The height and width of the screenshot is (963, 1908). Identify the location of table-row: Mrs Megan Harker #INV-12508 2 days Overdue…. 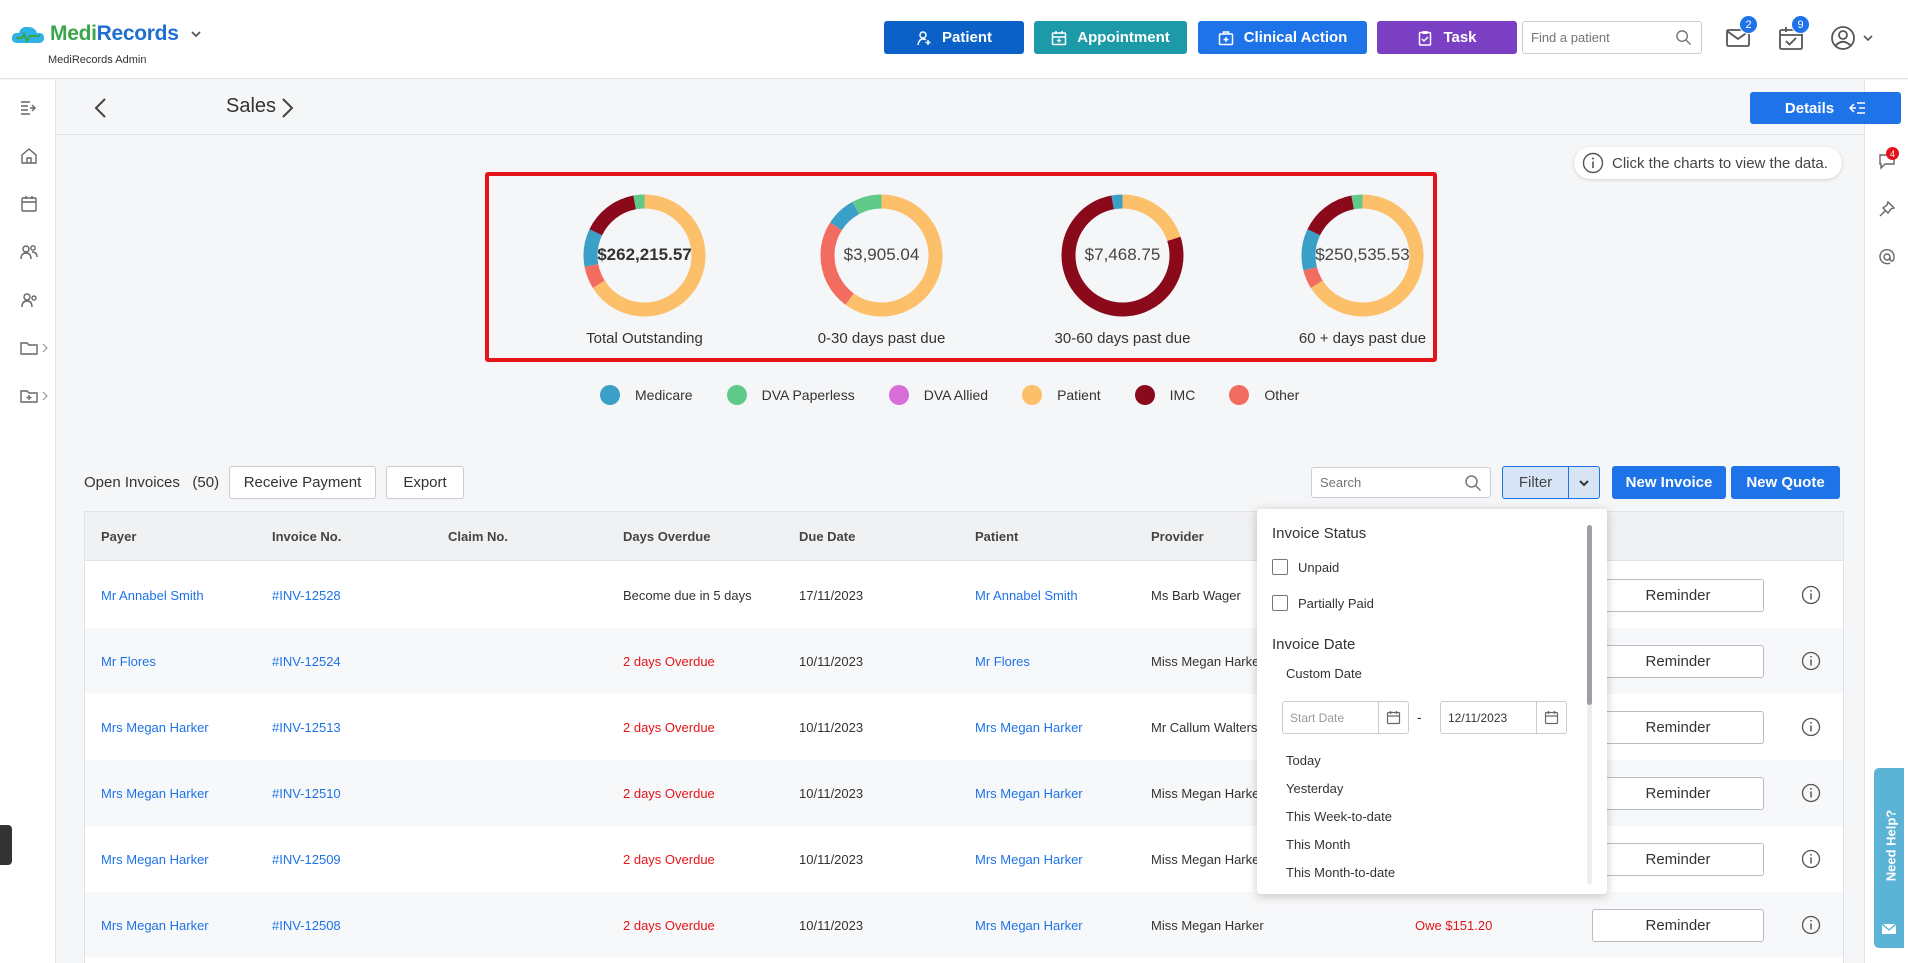
(964, 925).